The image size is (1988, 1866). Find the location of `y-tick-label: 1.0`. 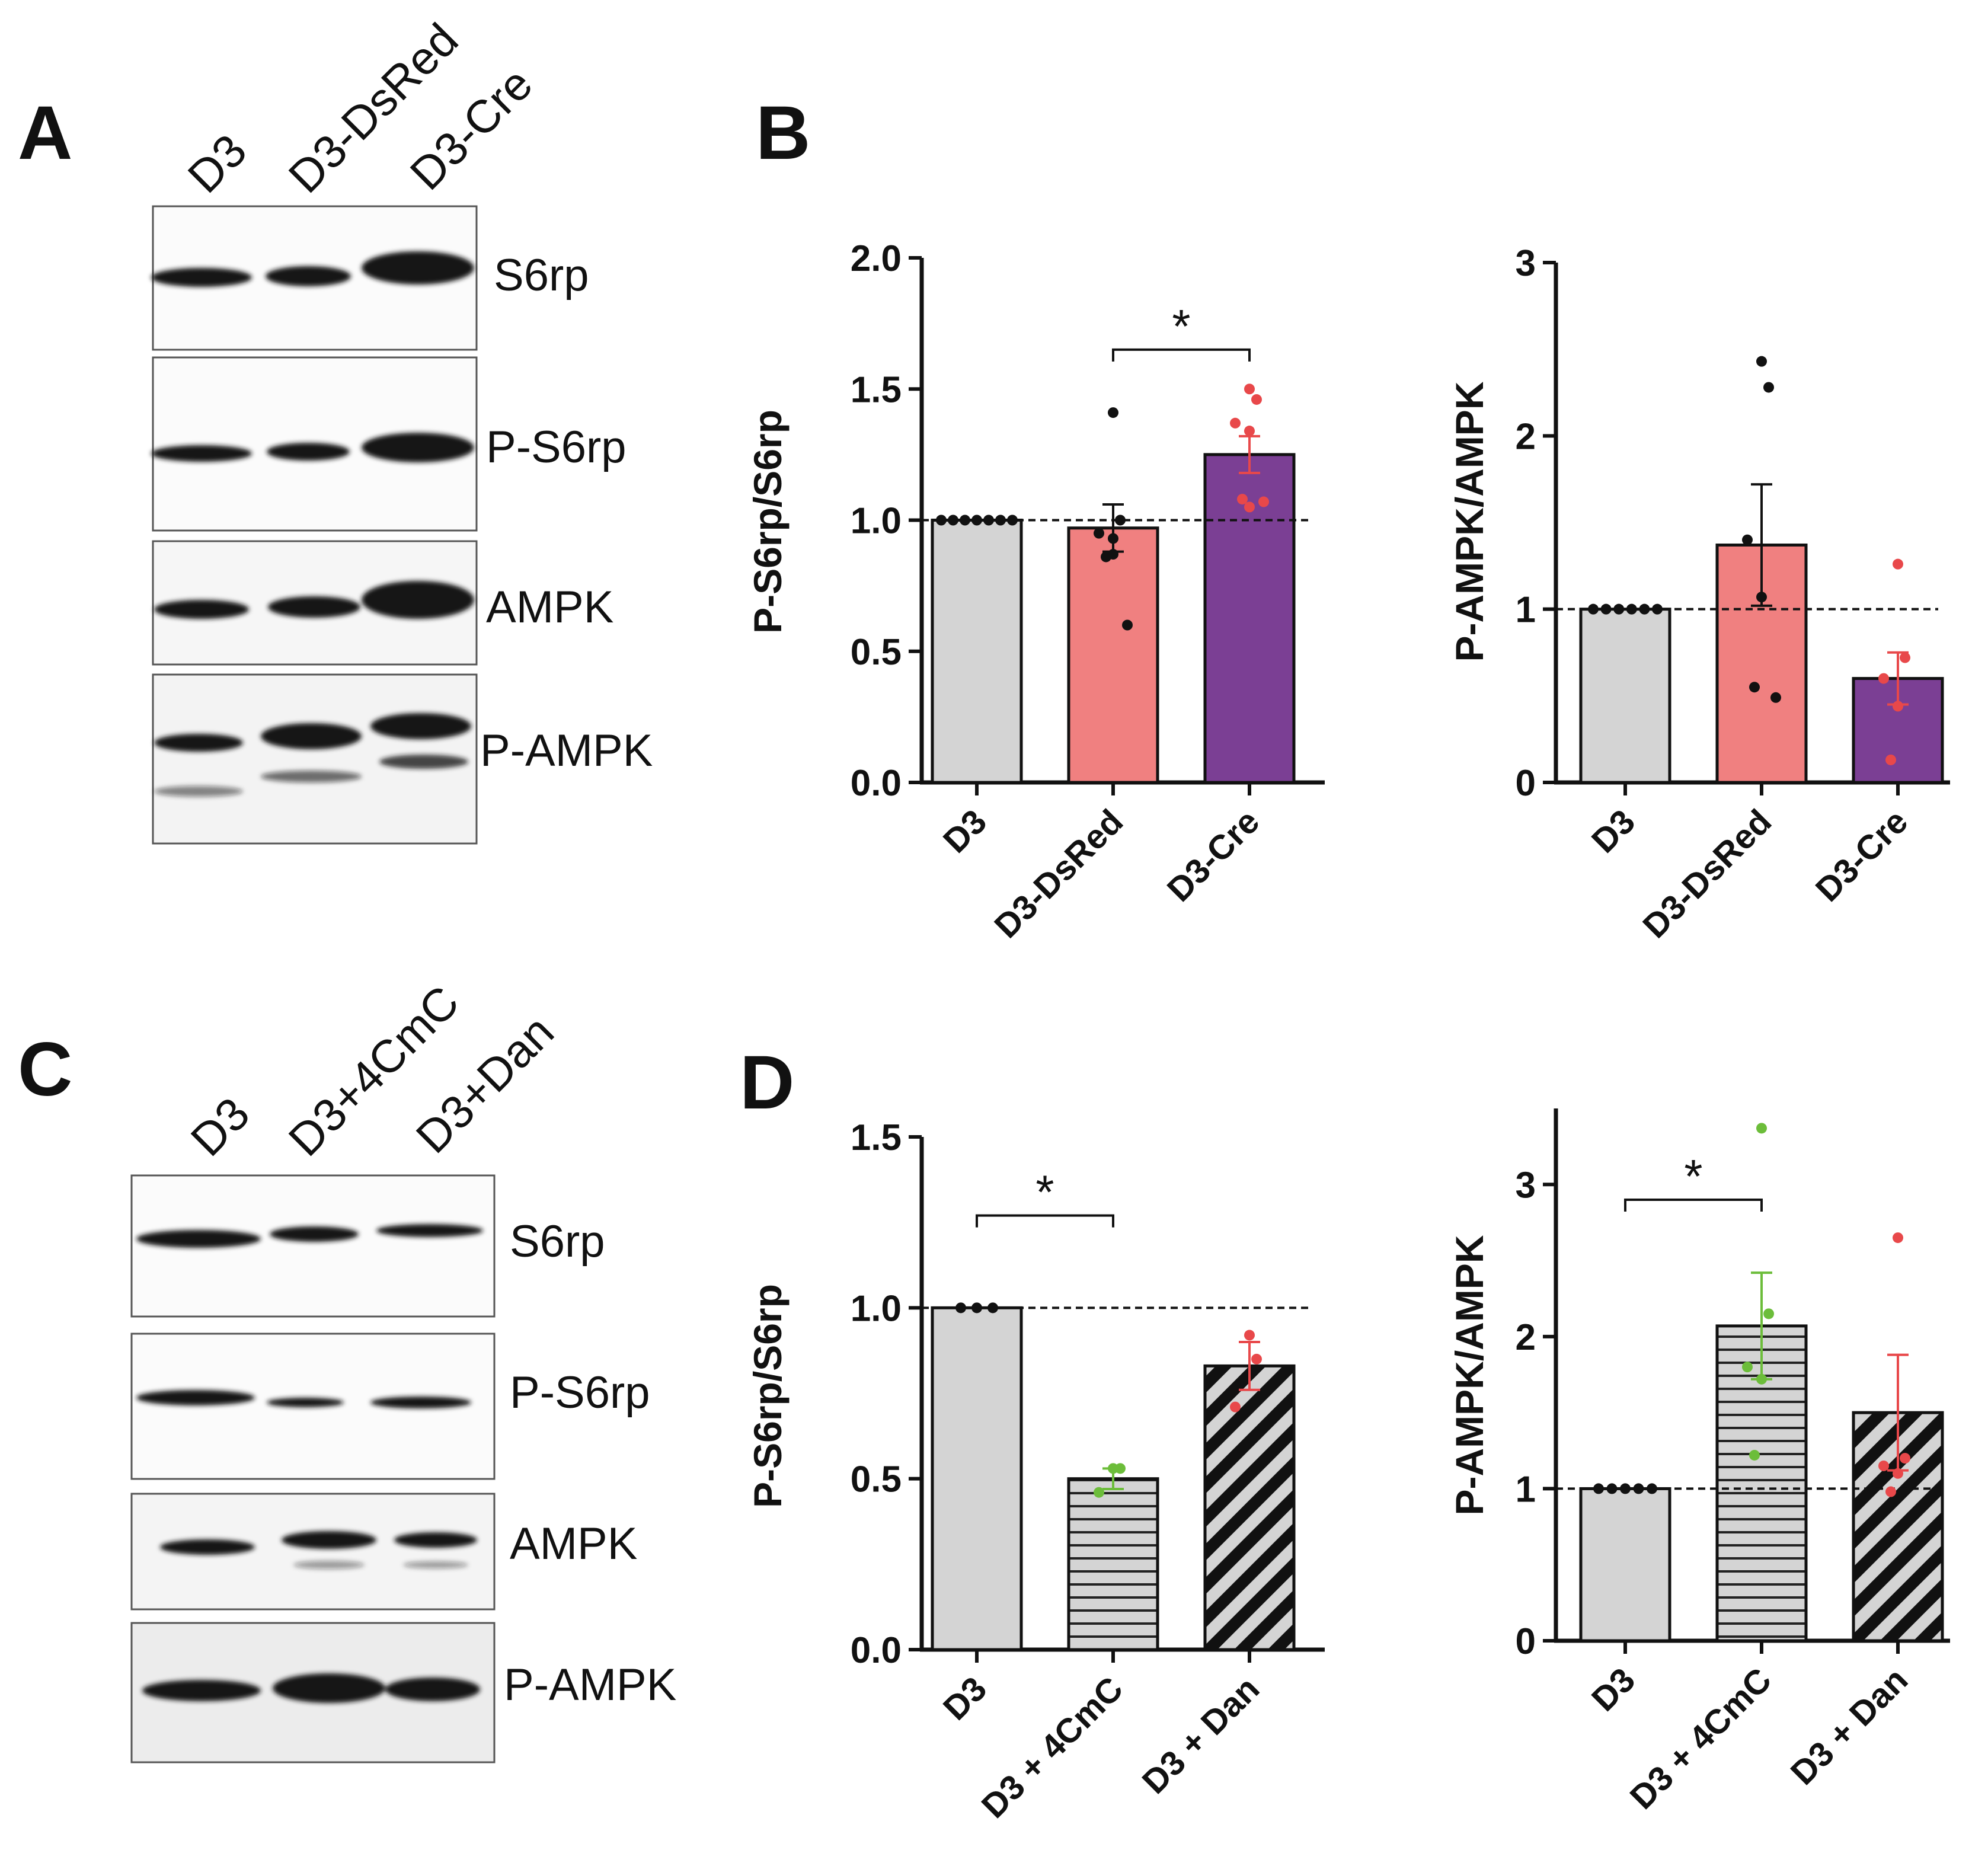

y-tick-label: 1.0 is located at coordinates (876, 521).